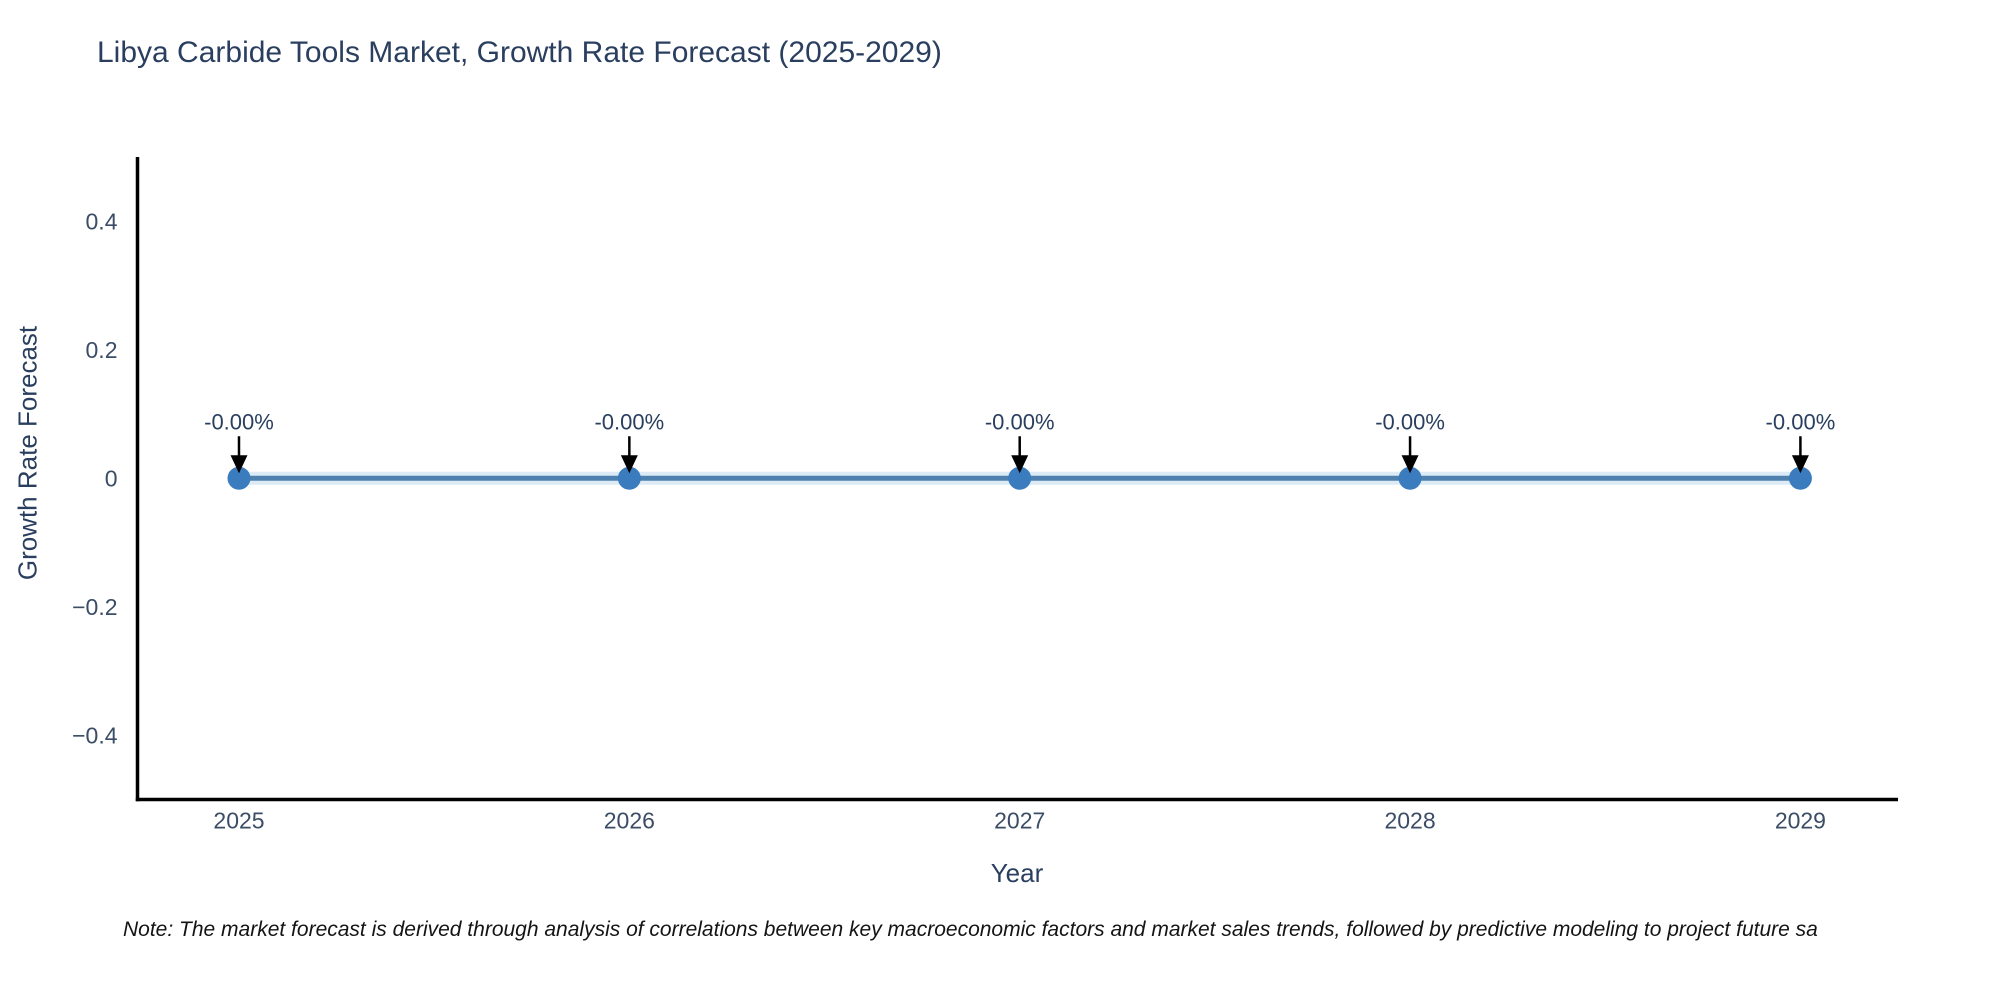 The width and height of the screenshot is (2000, 1000). What do you see at coordinates (94, 607) in the screenshot?
I see `y-tick-label: −0.2` at bounding box center [94, 607].